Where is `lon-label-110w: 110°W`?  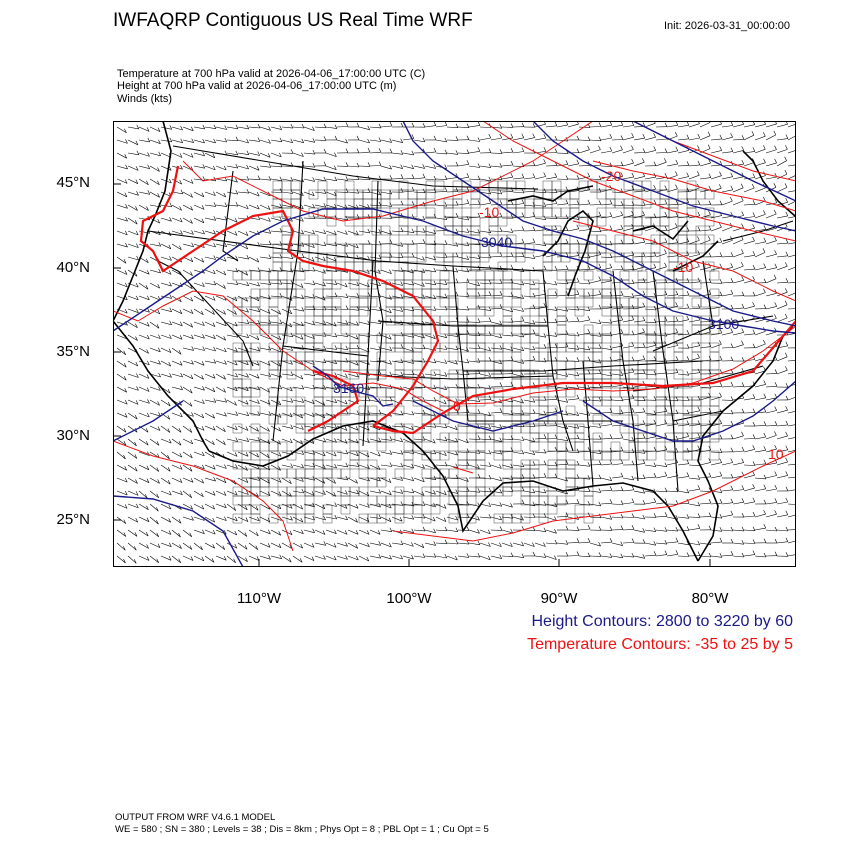
lon-label-110w: 110°W is located at coordinates (259, 598).